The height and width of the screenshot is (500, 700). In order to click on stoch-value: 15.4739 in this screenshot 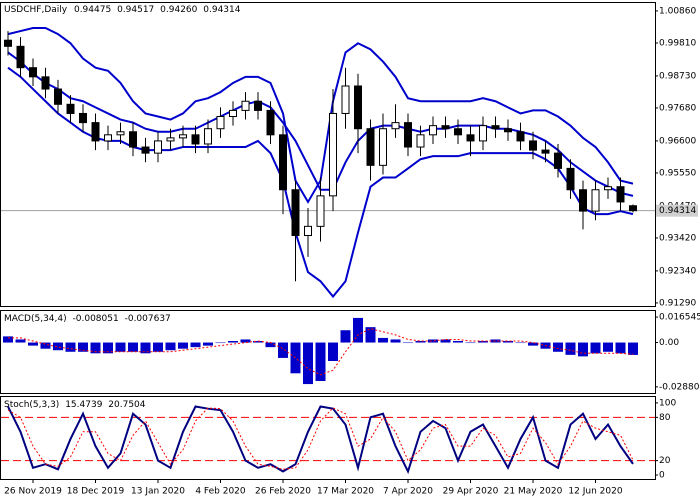, I will do `click(83, 405)`.